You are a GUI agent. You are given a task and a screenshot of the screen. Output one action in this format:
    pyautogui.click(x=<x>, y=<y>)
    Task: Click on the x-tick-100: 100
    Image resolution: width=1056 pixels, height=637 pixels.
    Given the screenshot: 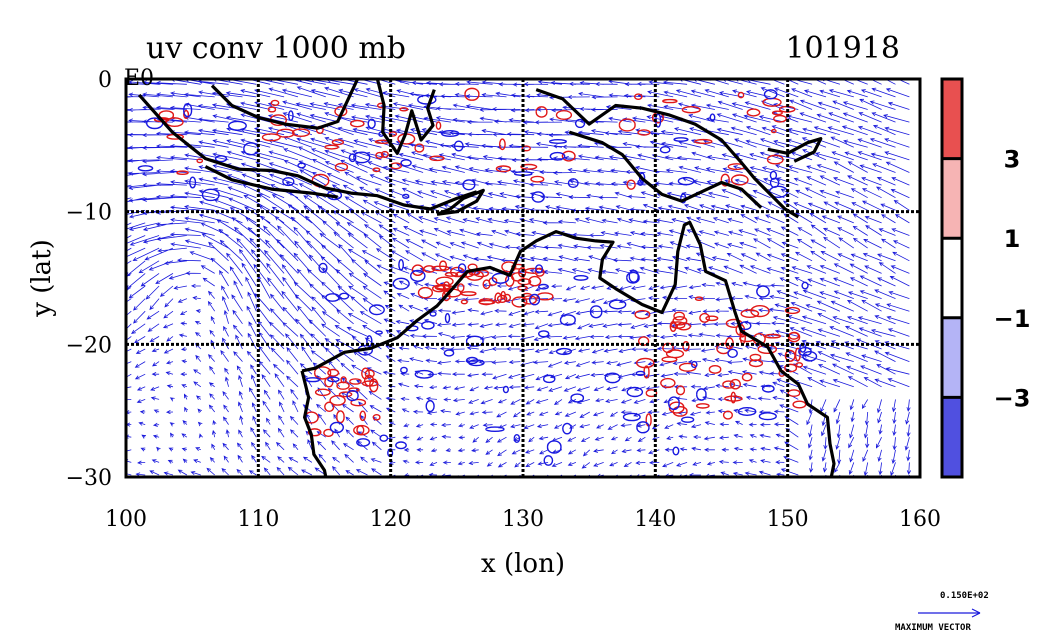 What is the action you would take?
    pyautogui.click(x=126, y=519)
    